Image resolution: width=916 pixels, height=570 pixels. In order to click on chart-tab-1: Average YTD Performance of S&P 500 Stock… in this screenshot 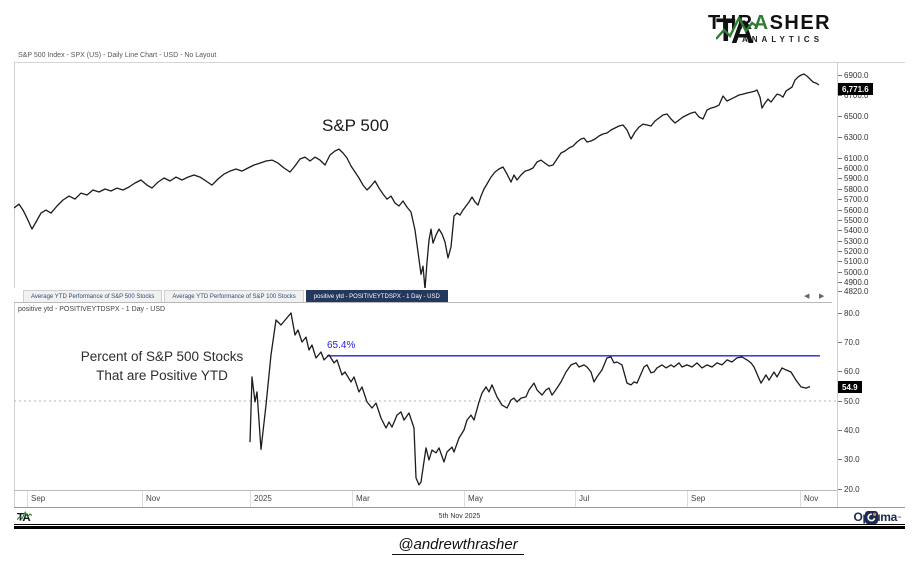, I will do `click(93, 296)`.